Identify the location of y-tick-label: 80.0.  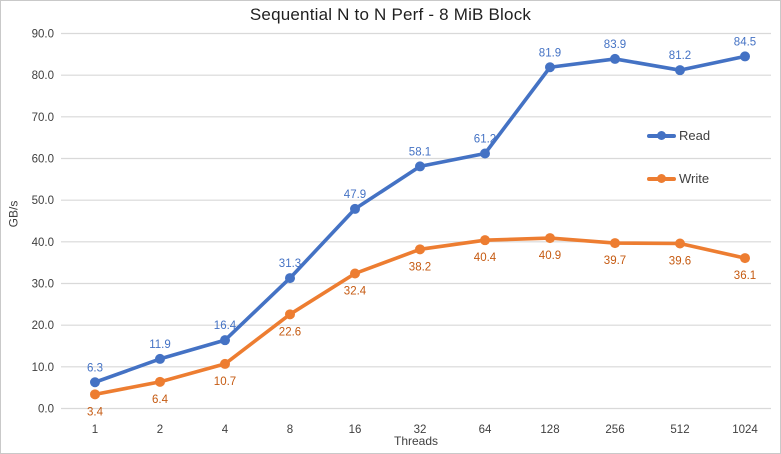
(43, 76).